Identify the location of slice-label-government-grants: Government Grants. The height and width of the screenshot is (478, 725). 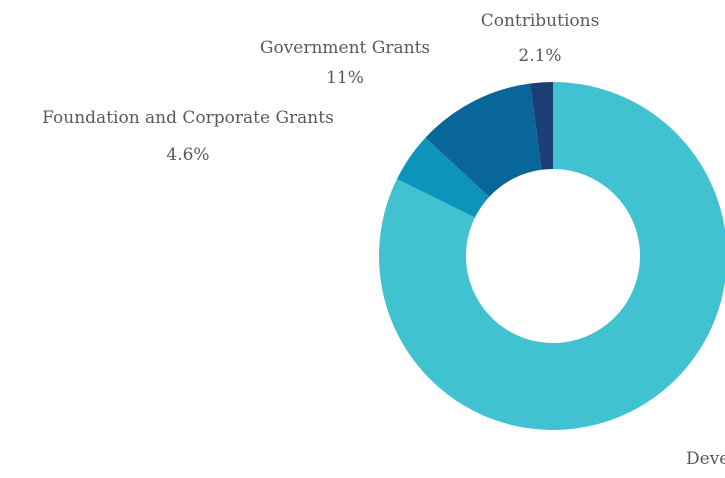
(345, 48).